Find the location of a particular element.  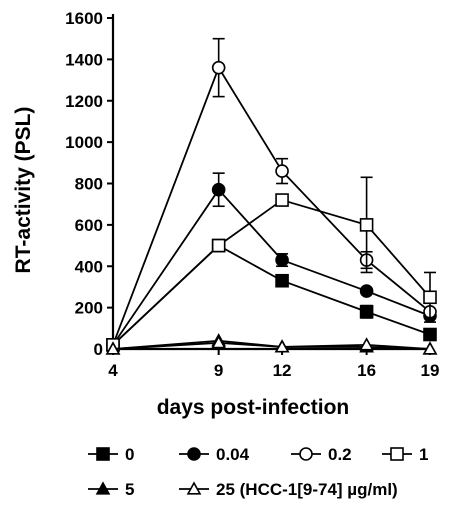

x-tick-label: 4 is located at coordinates (113, 370).